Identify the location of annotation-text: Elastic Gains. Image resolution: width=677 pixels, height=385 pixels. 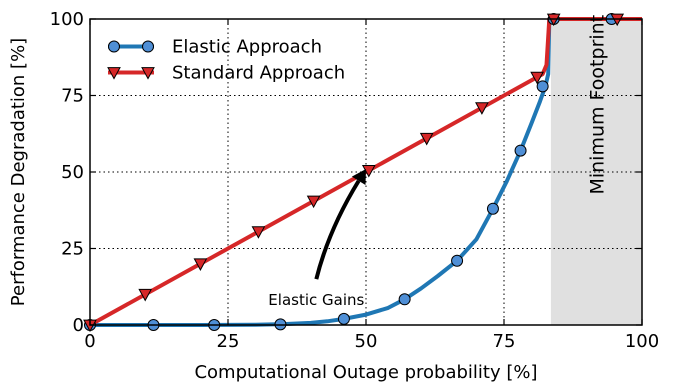
(316, 300).